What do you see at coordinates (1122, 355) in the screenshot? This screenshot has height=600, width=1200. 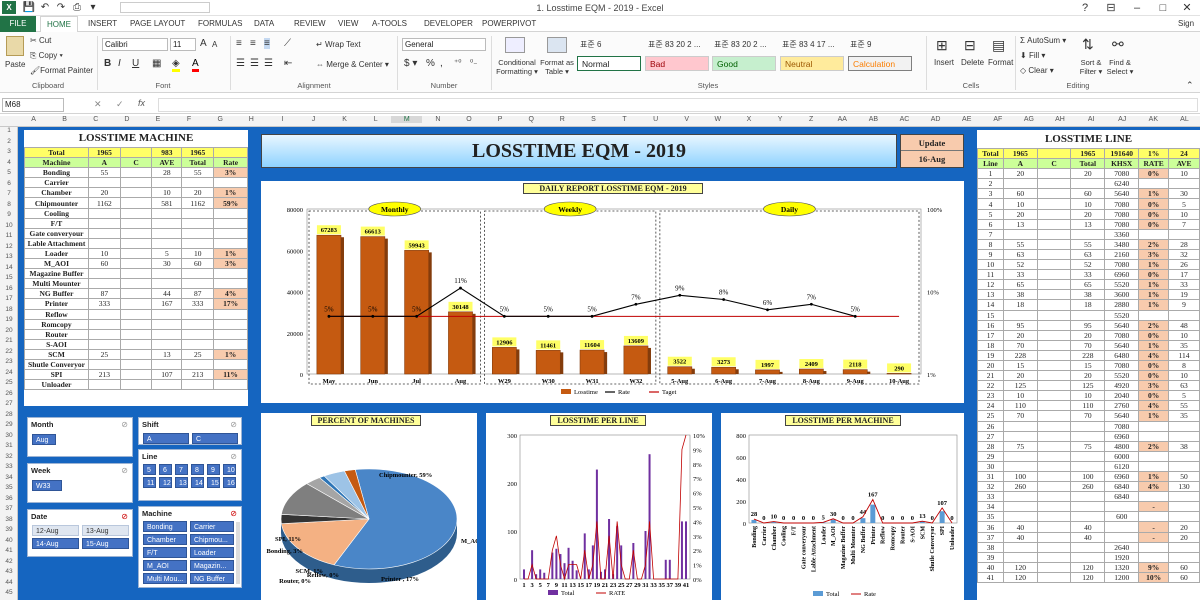 I see `table-cell: 6480` at bounding box center [1122, 355].